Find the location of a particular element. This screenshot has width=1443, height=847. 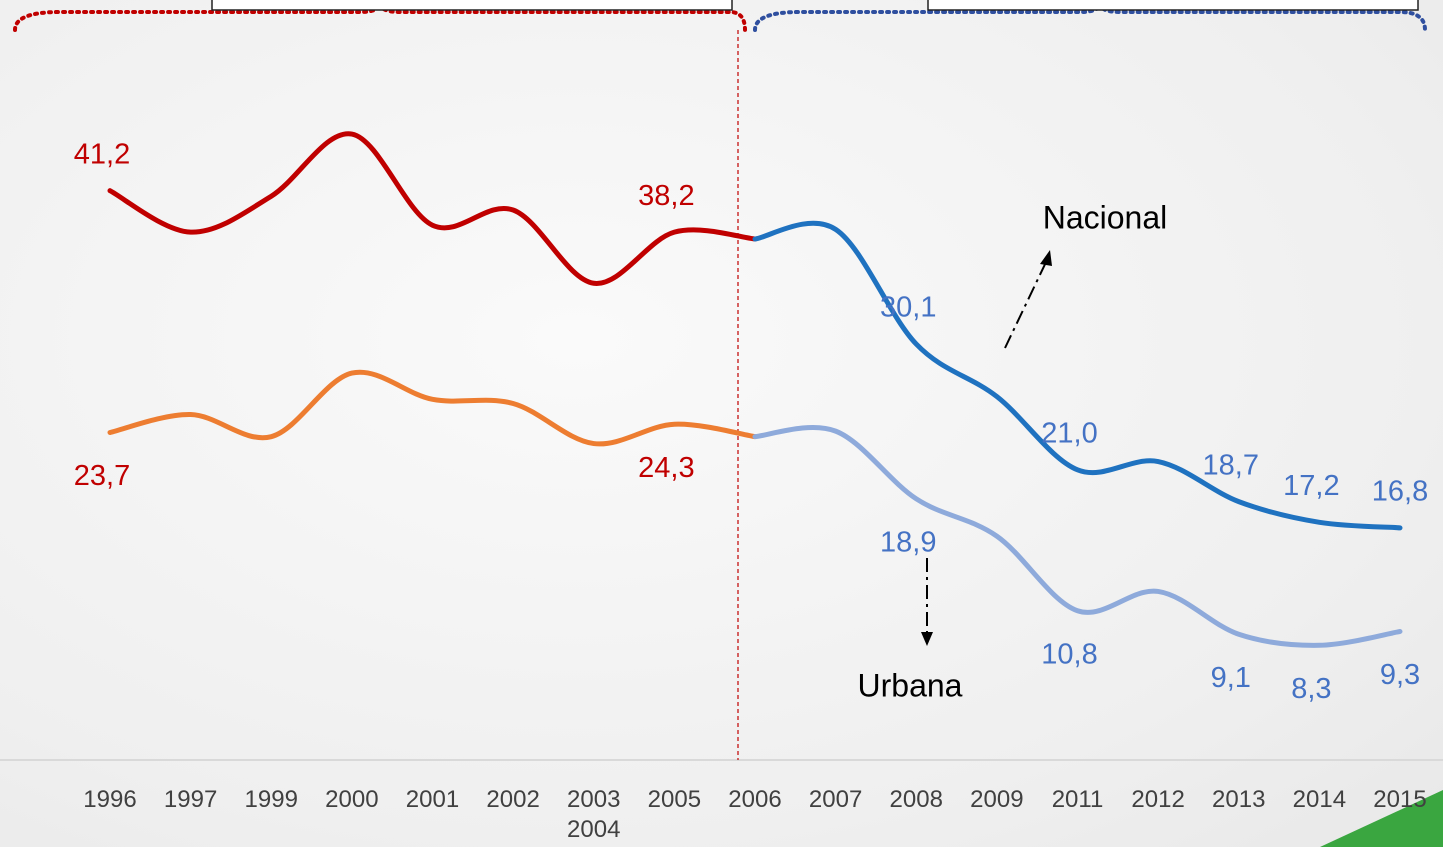

x-tick-label: 2008 is located at coordinates (916, 799).